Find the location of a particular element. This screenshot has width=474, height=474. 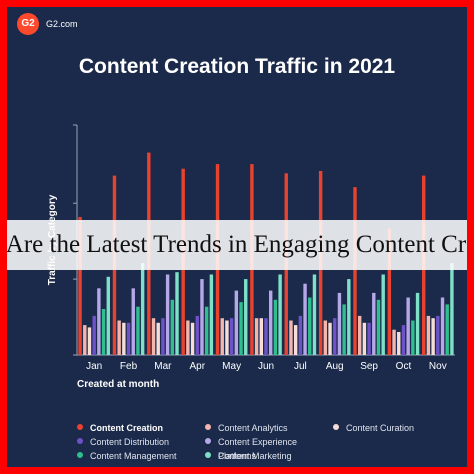

brand-header: G2 G2.com is located at coordinates (47, 24).